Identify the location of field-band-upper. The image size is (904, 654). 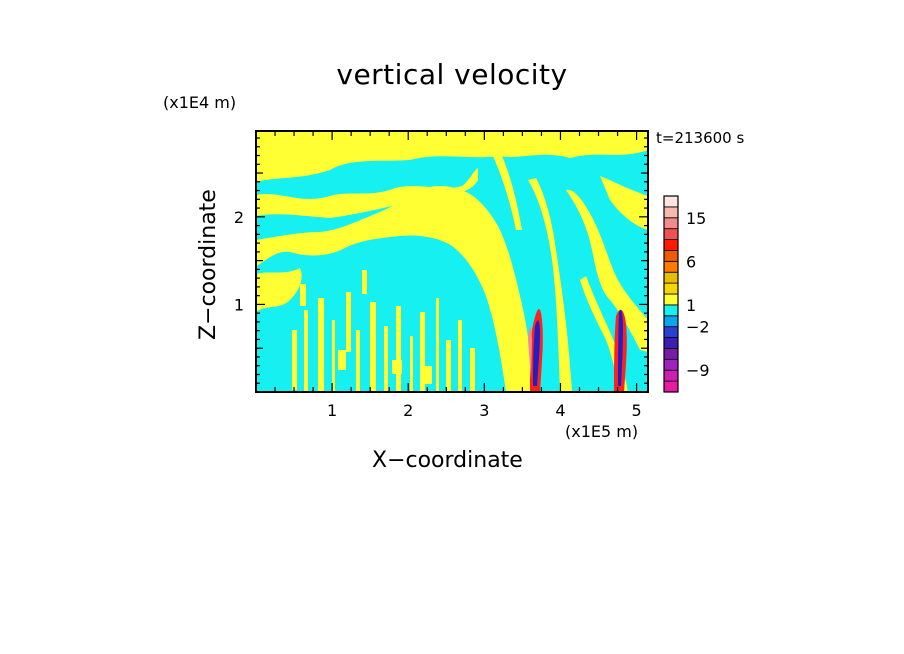
(452, 156).